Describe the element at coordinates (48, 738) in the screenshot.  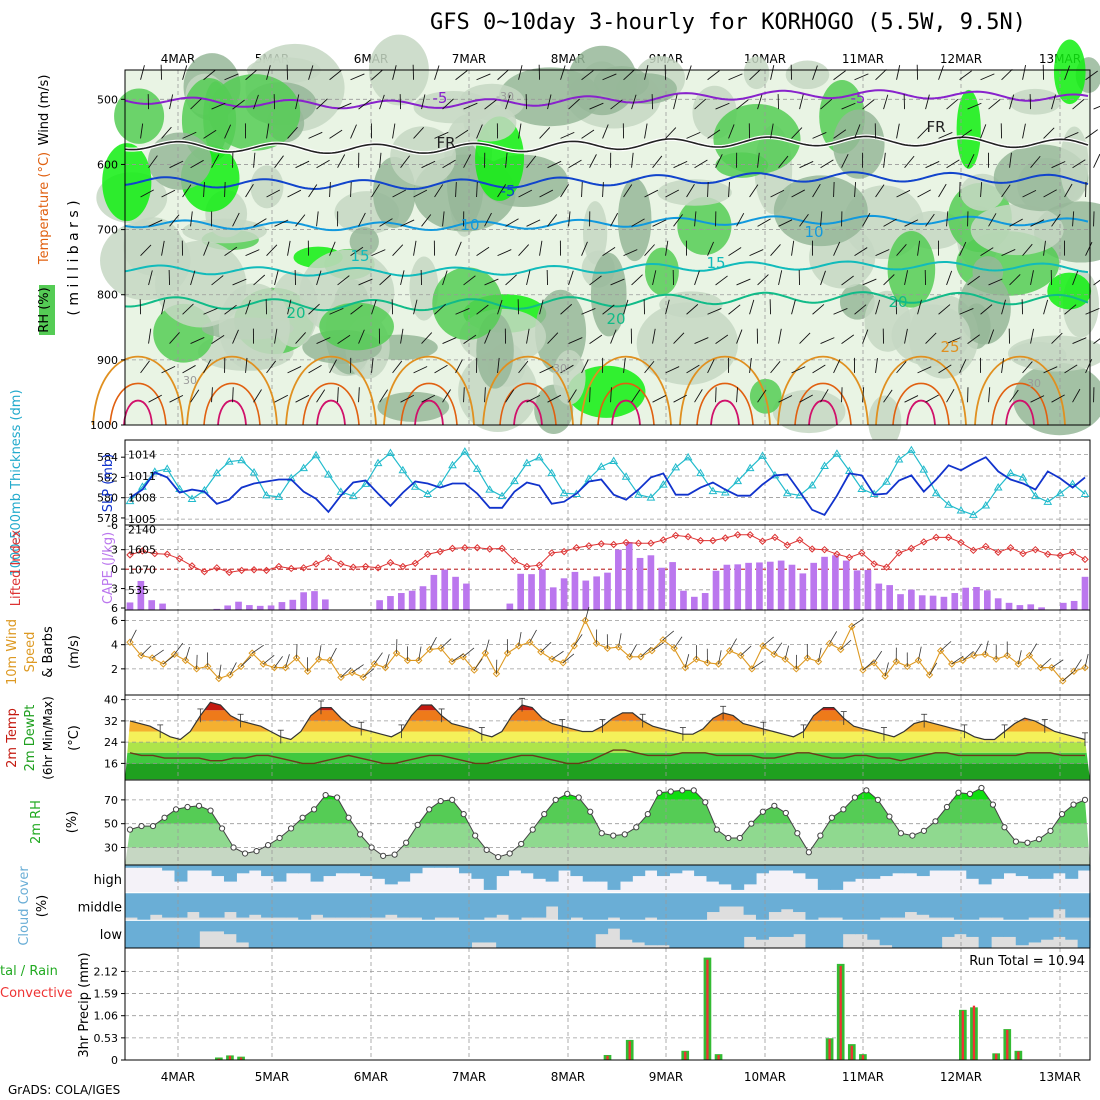
I see `minmax-axis-label: (6hr Min/Max)` at that location.